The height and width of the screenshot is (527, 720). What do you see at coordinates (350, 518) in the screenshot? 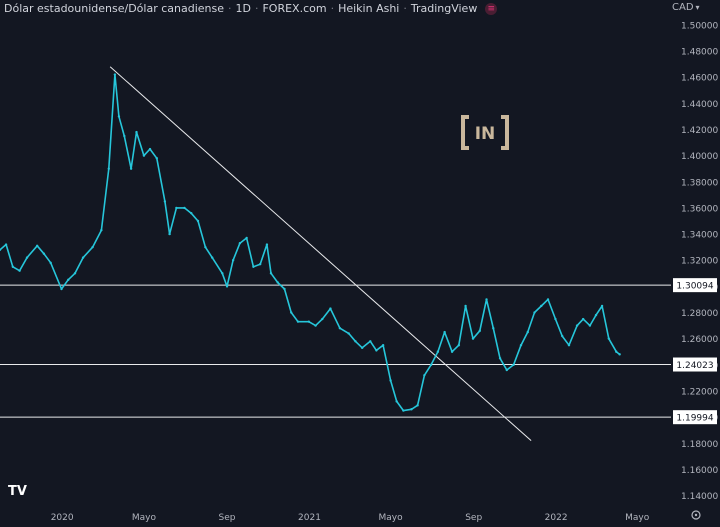
I see `x-axis: 2020 Mayo Sep 2021 Mayo Sep 2022 Mayo` at bounding box center [350, 518].